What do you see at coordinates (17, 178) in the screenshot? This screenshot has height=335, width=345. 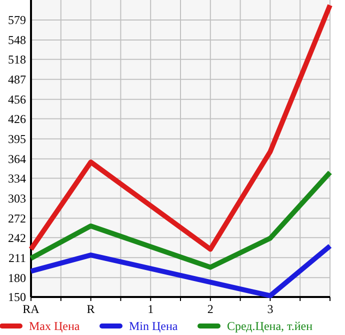 I see `y-tick-label: 334` at bounding box center [17, 178].